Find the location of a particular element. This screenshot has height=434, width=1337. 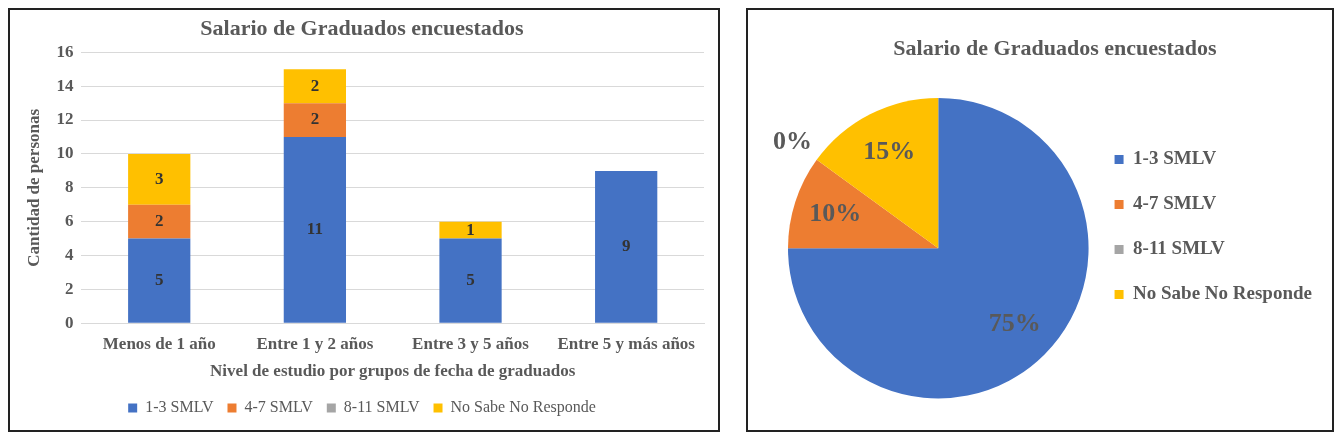

data-label: 3 is located at coordinates (159, 178).